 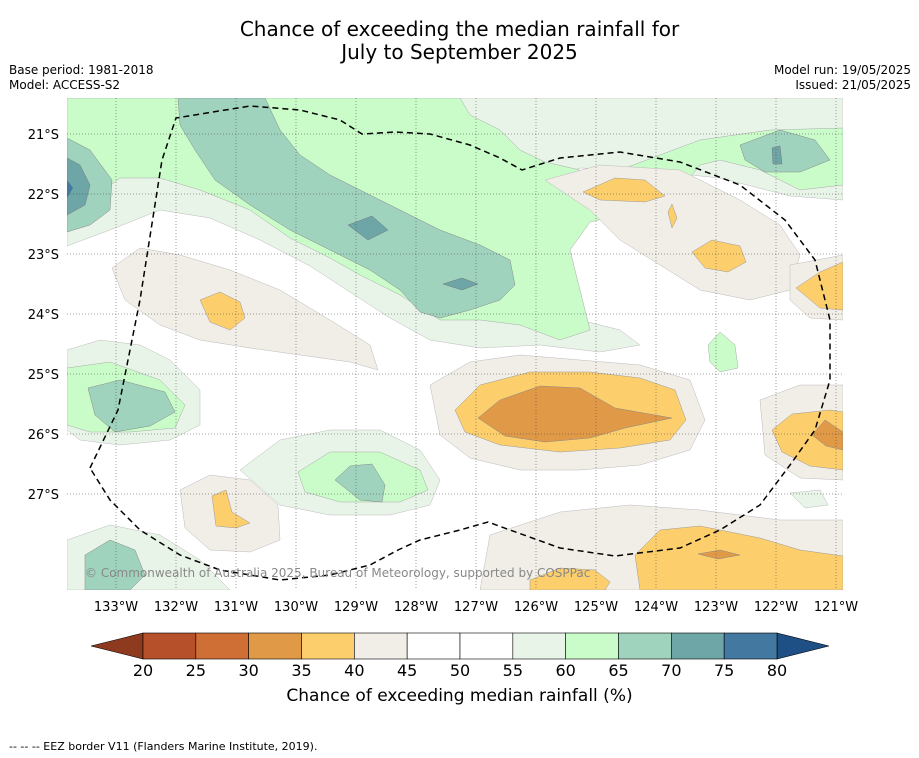 I want to click on lon-label: 128°W, so click(x=416, y=607).